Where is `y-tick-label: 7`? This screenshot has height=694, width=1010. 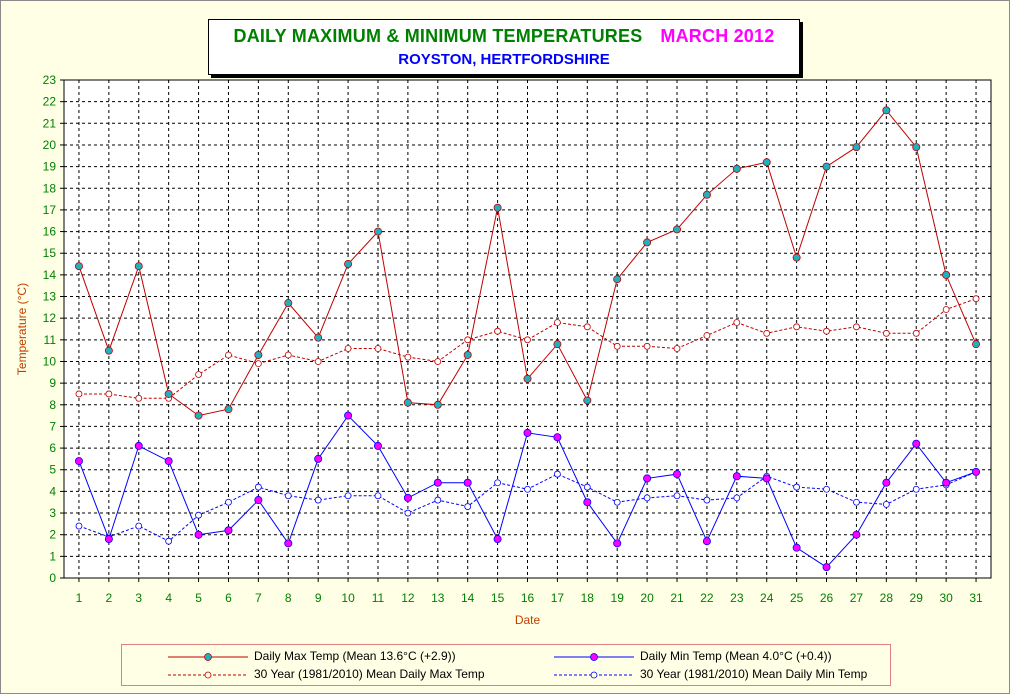
y-tick-label: 7 is located at coordinates (52, 426).